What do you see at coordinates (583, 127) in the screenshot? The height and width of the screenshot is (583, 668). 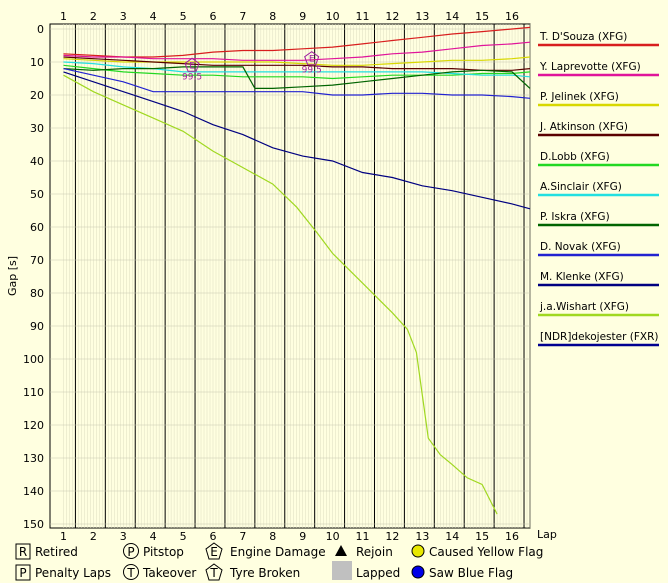 I see `driver-legend-label: J. Atkinson (XFG)` at bounding box center [583, 127].